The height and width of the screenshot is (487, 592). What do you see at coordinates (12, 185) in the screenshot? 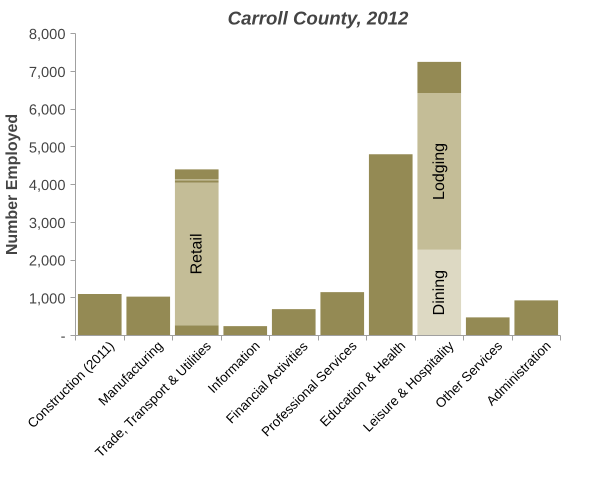
I see `y-axis-title: Number Employed` at bounding box center [12, 185].